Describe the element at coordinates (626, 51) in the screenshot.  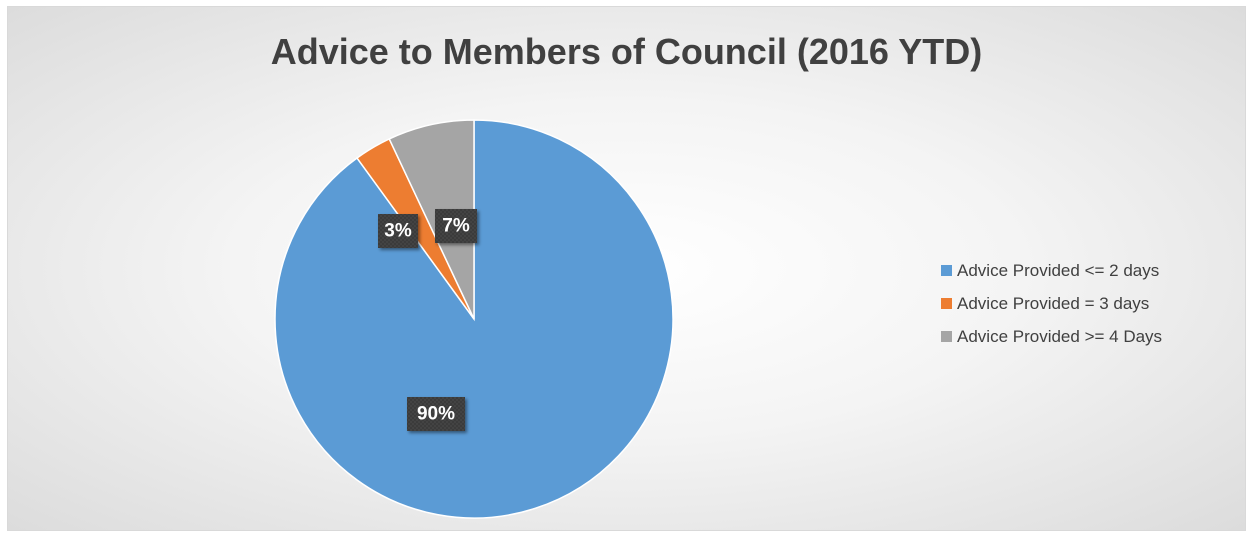
I see `chart-title: Advice to Members of Council (2016 YTD)` at that location.